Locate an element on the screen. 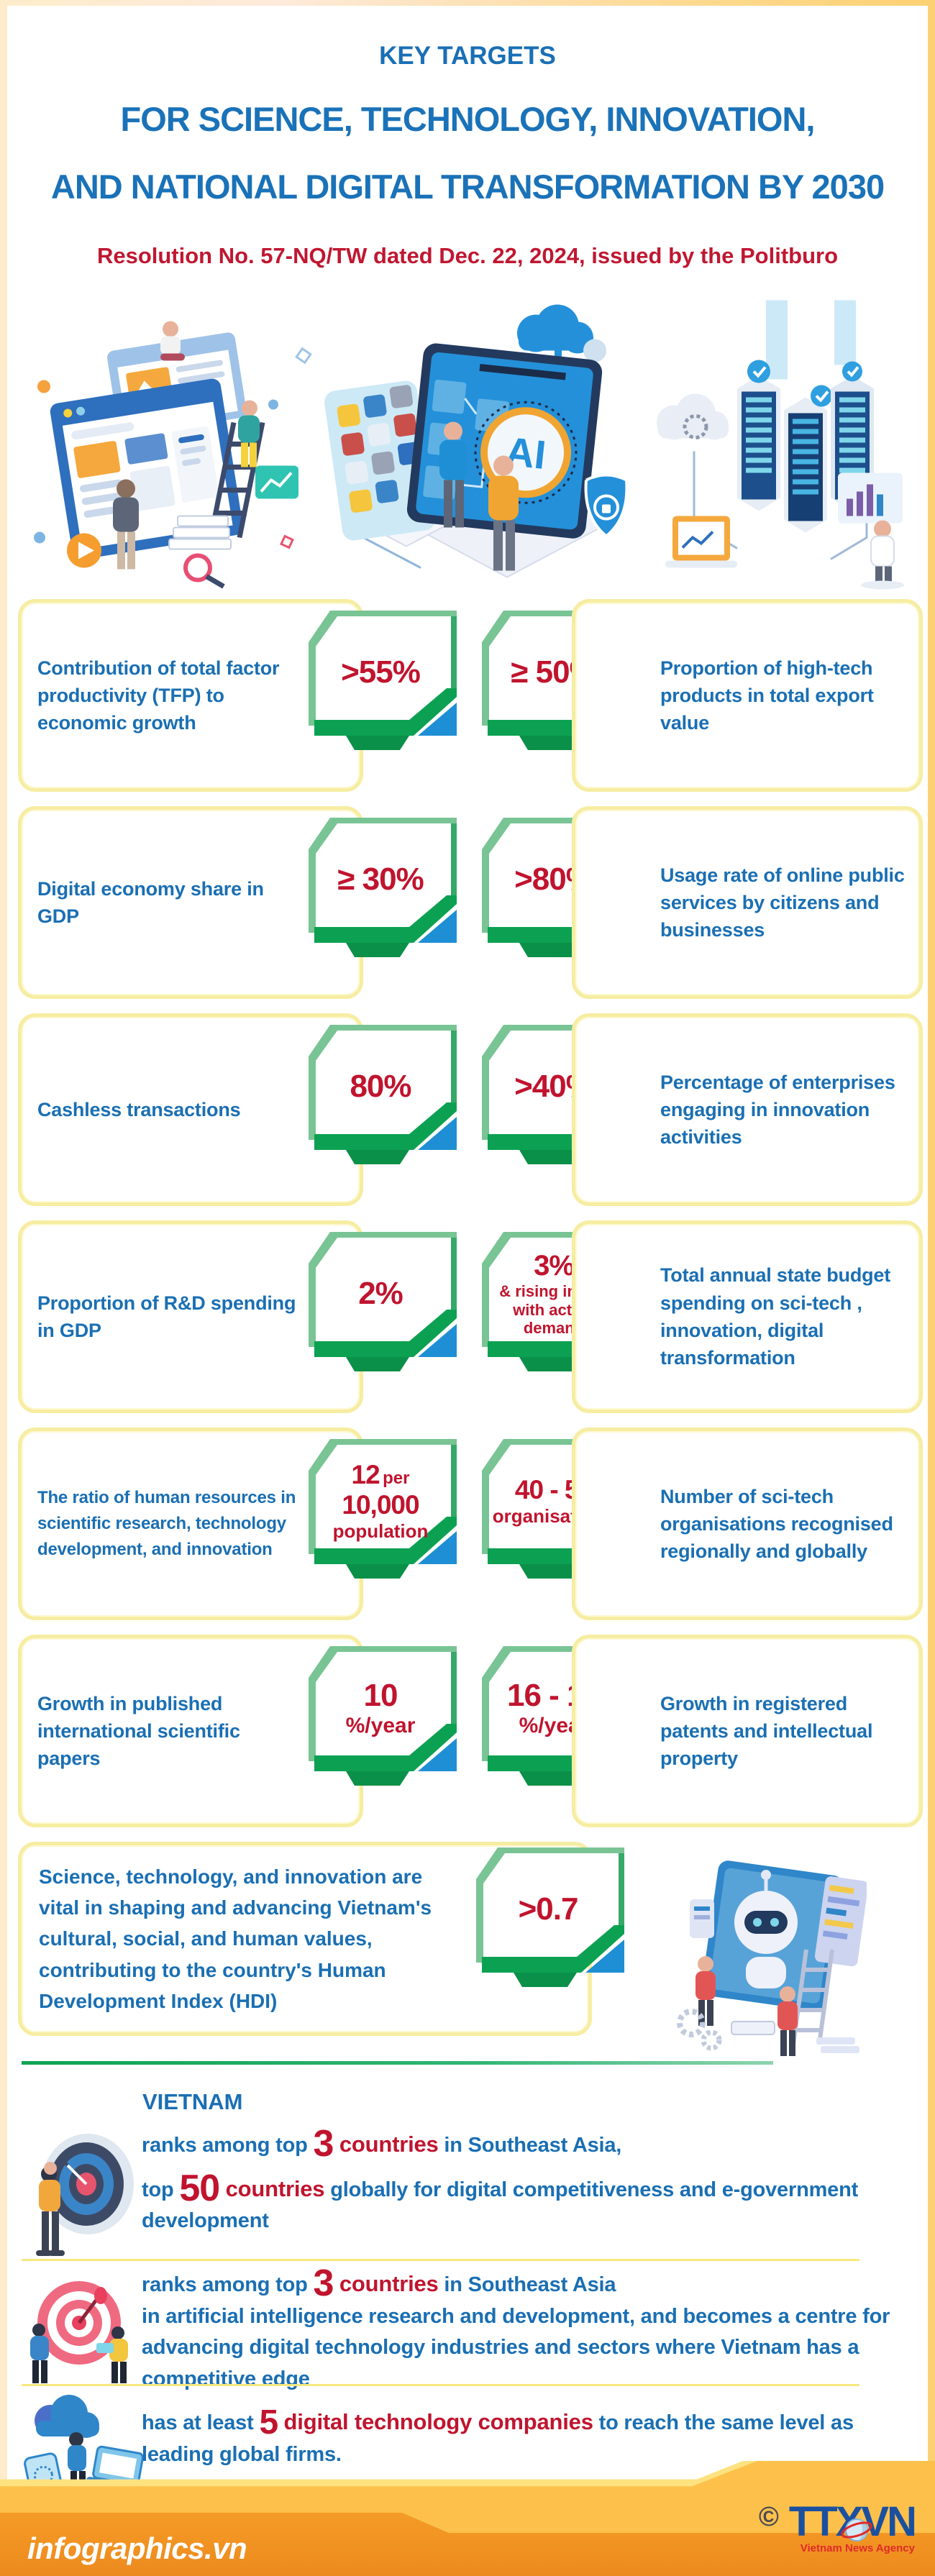 The image size is (935, 2576). copyright-icon: © is located at coordinates (768, 2516).